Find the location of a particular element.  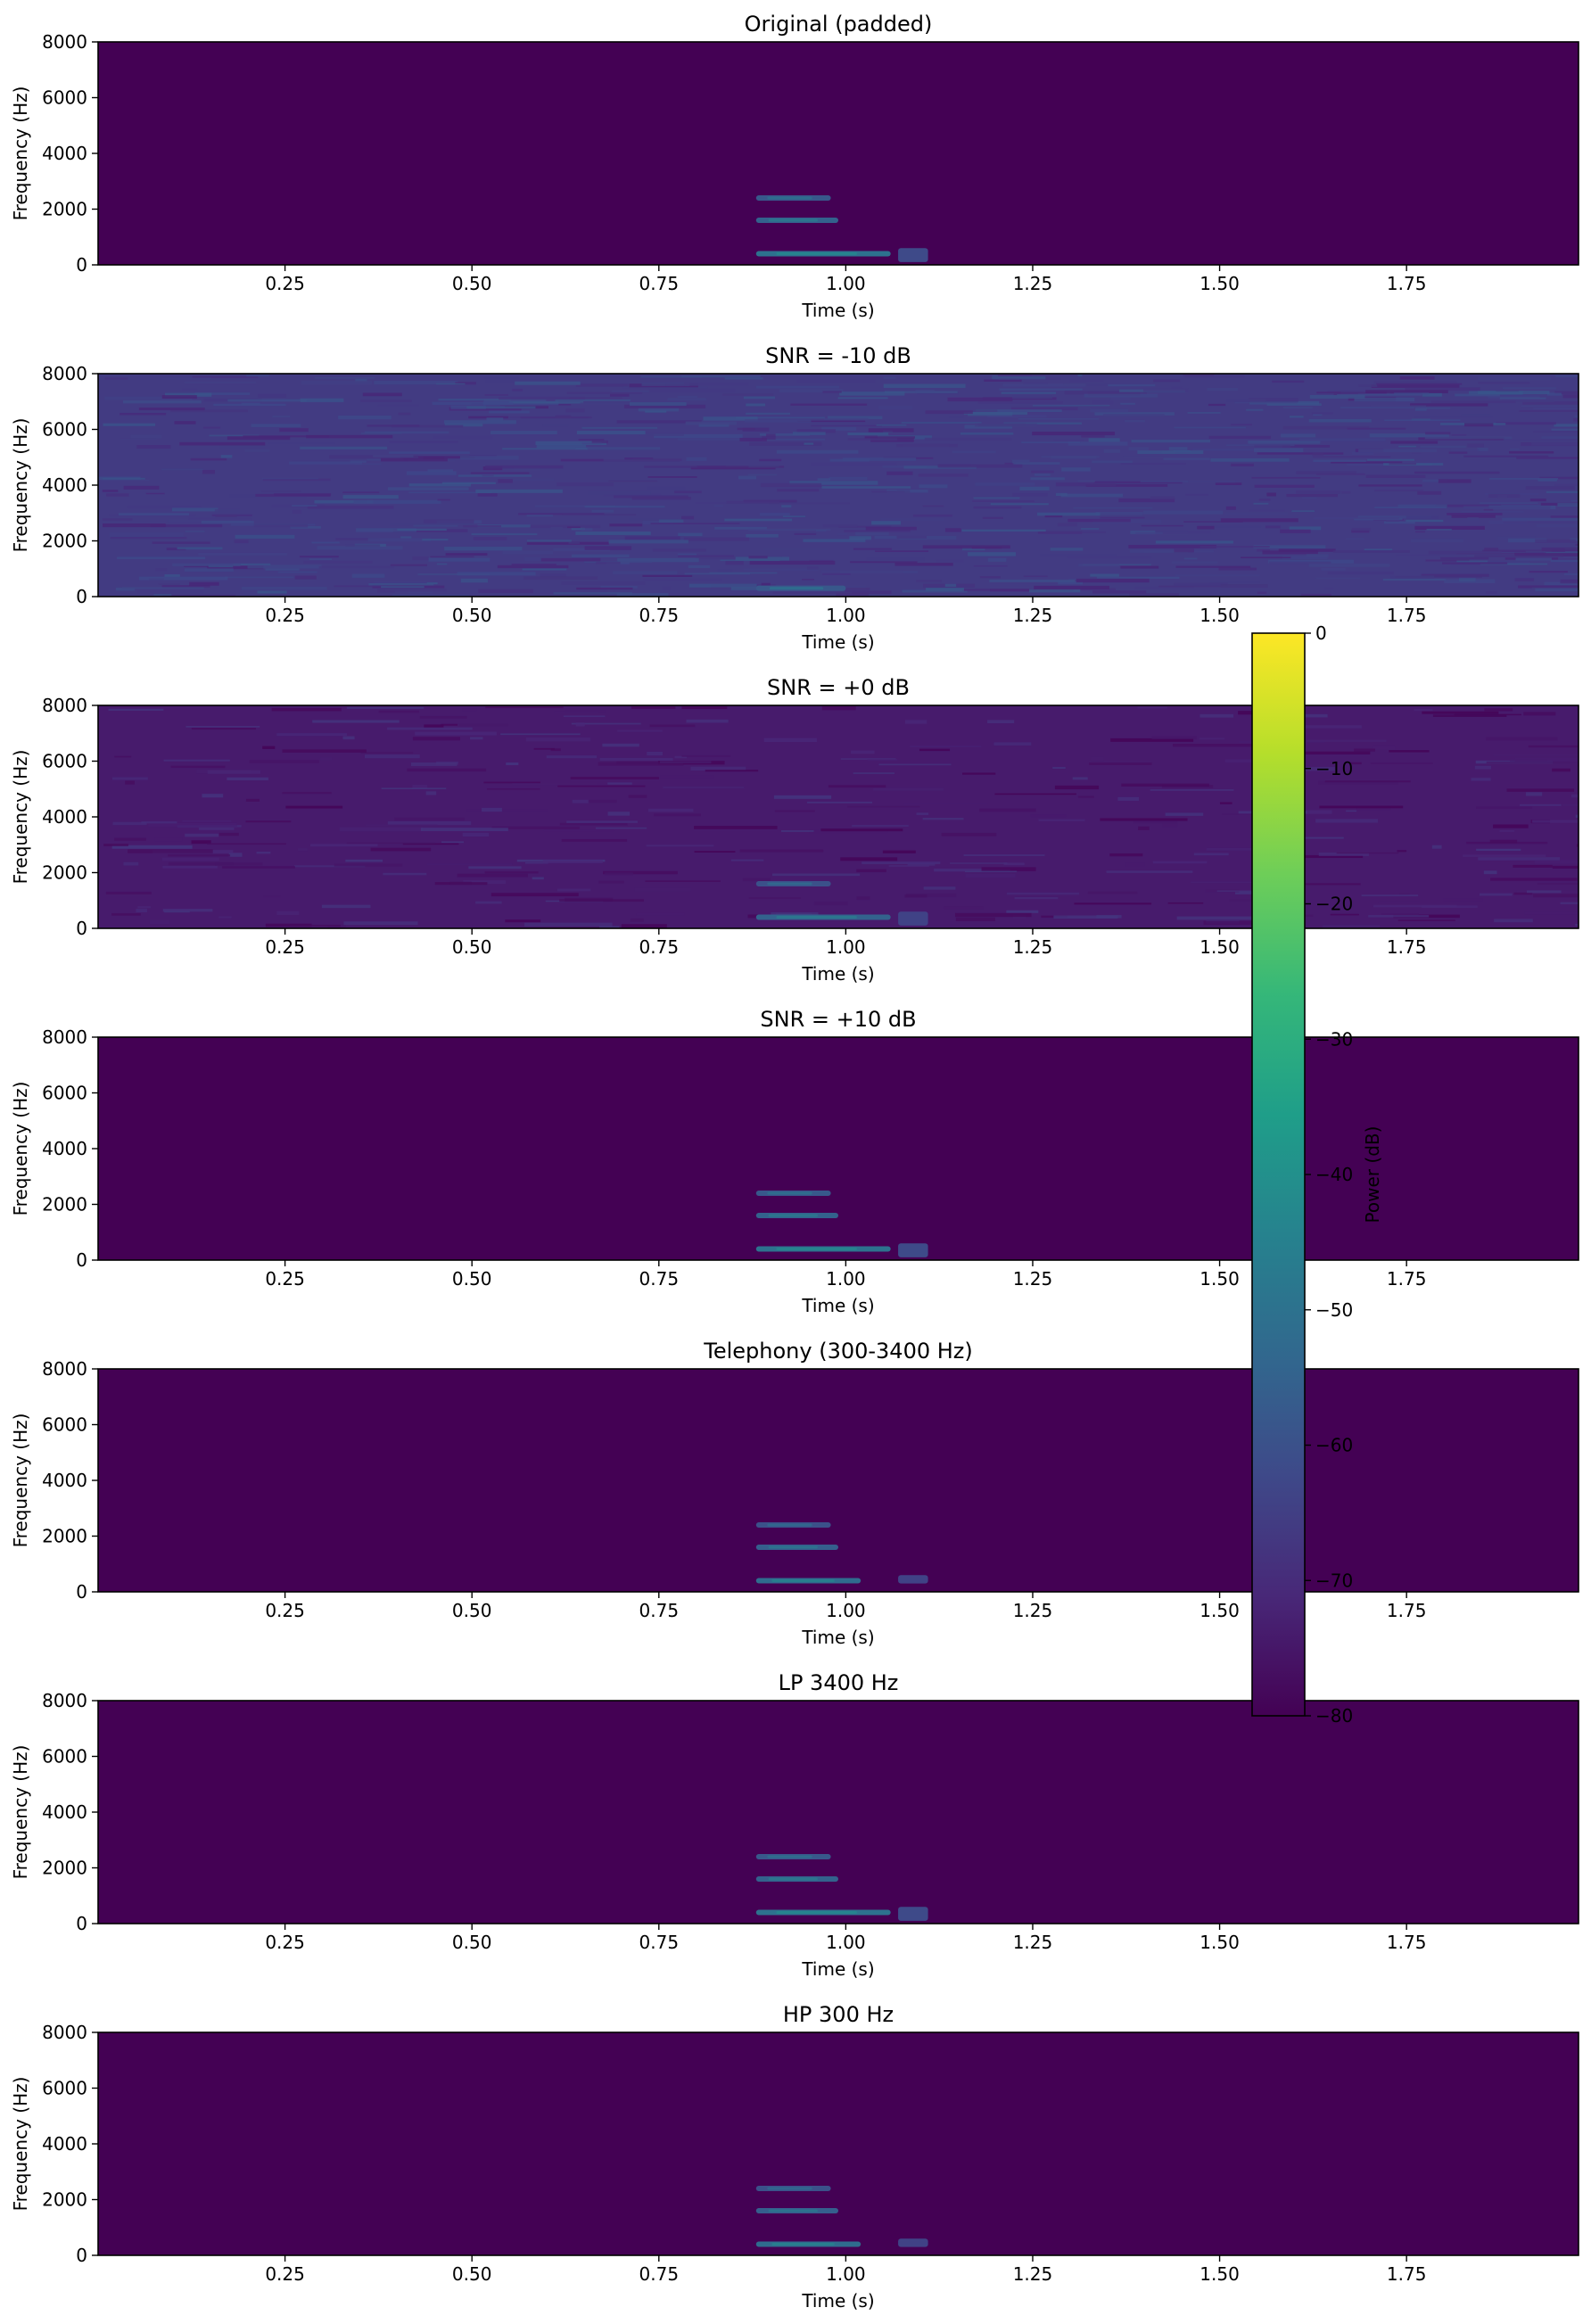

colorbar-tick-label: −80 is located at coordinates (1334, 1716).